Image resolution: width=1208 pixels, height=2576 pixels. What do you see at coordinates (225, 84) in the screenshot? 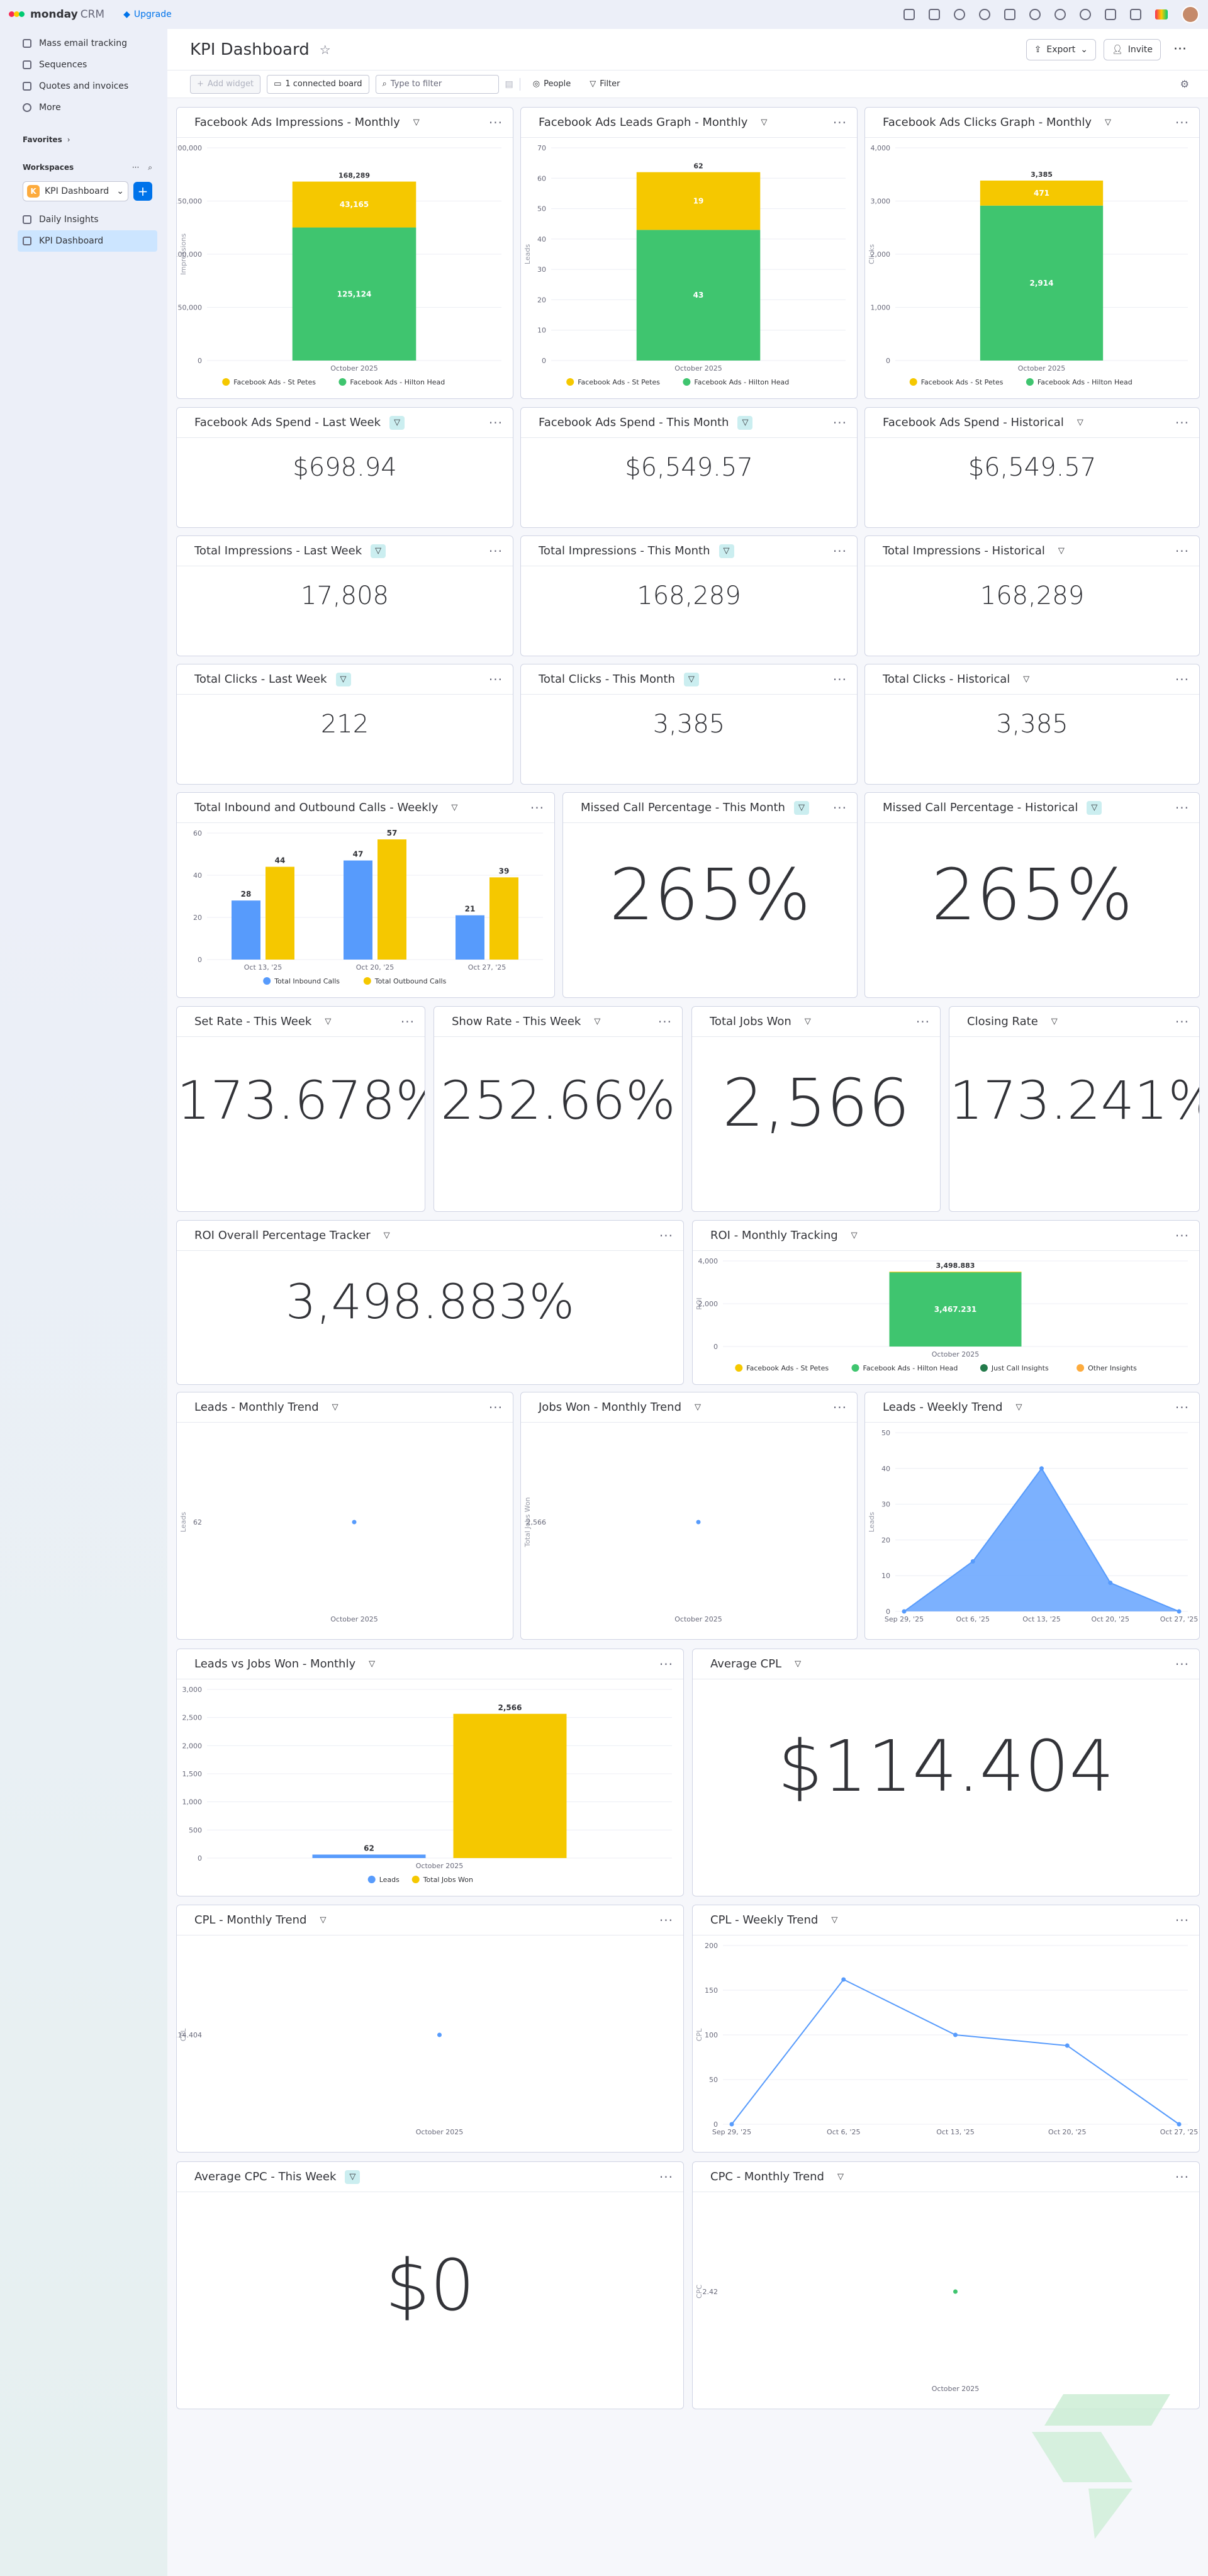
I see `add-widget-button: + Add widget` at bounding box center [225, 84].